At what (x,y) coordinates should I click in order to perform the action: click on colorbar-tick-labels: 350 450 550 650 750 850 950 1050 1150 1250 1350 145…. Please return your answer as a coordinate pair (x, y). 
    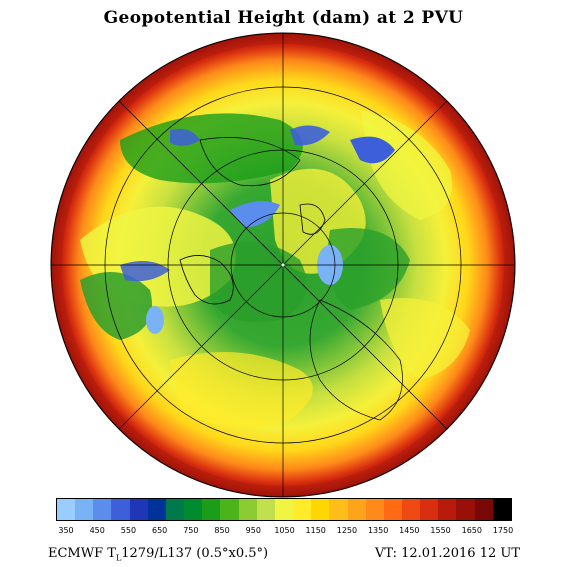
    Looking at the image, I should click on (283, 532).